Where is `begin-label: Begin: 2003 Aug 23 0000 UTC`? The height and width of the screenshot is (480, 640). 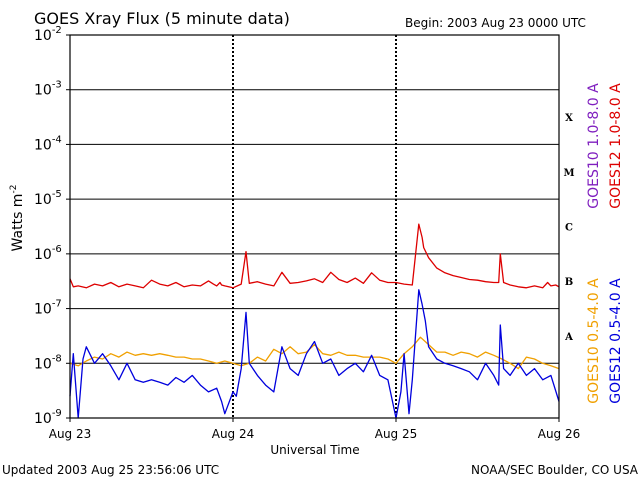 begin-label: Begin: 2003 Aug 23 0000 UTC is located at coordinates (495, 23).